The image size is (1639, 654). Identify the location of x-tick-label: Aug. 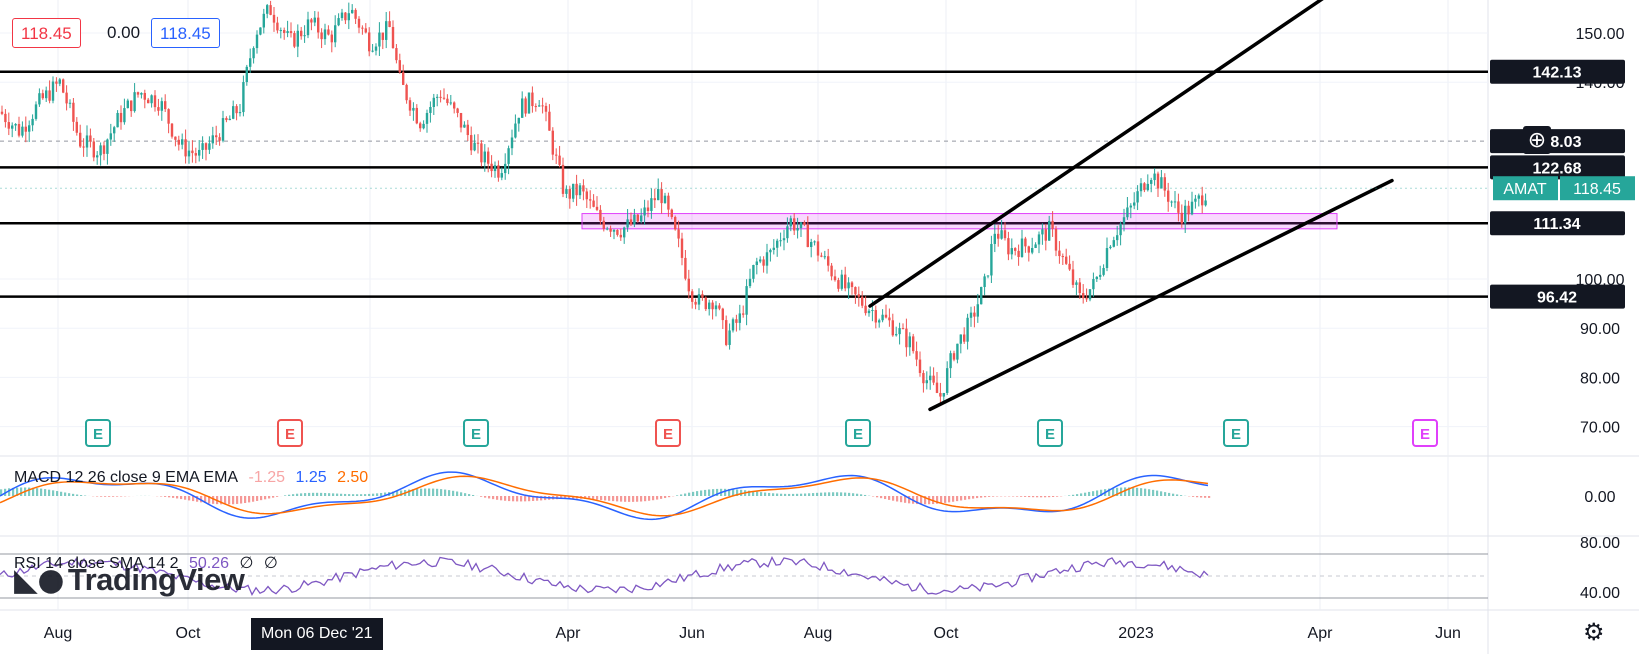
(818, 633).